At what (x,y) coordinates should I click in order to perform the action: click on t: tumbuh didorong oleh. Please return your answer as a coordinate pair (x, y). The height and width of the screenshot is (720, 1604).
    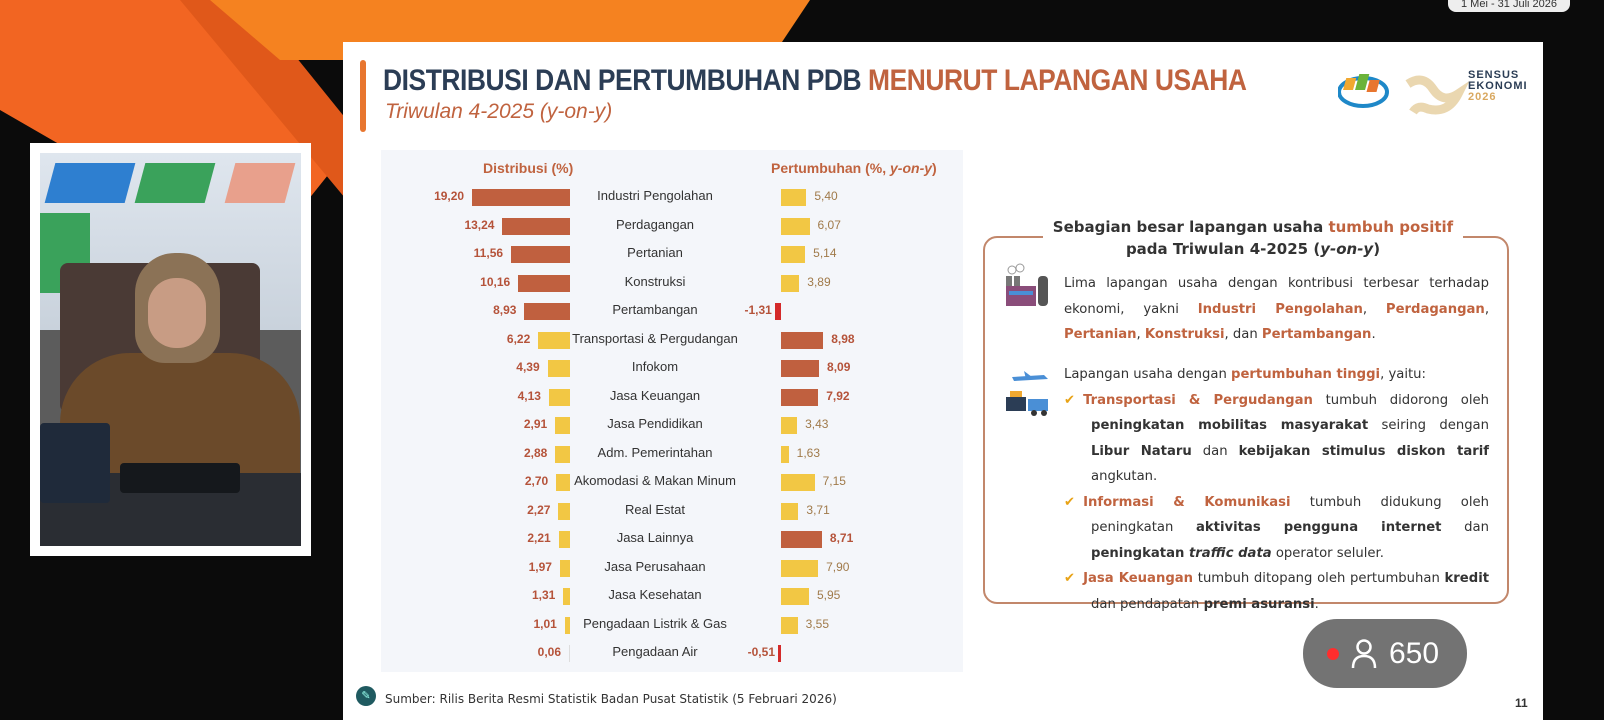
    Looking at the image, I should click on (1400, 400).